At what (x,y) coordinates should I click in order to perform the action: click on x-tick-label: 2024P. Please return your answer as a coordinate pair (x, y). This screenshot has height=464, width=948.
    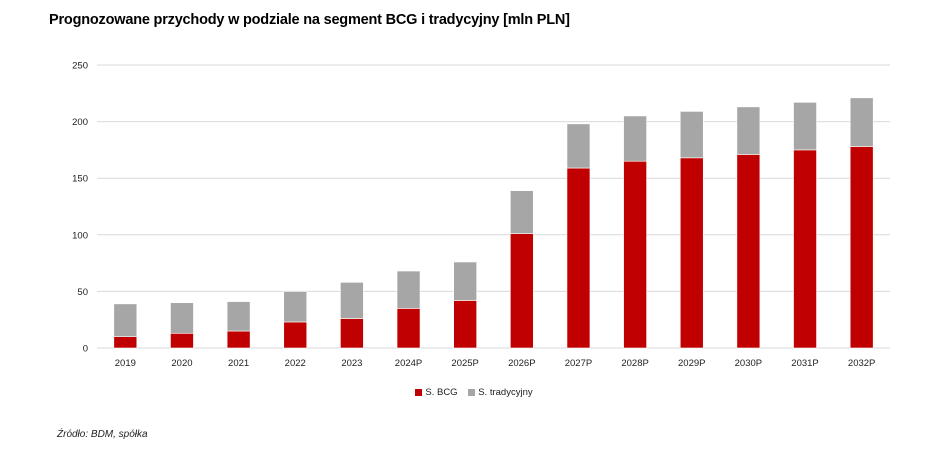
    Looking at the image, I should click on (408, 363).